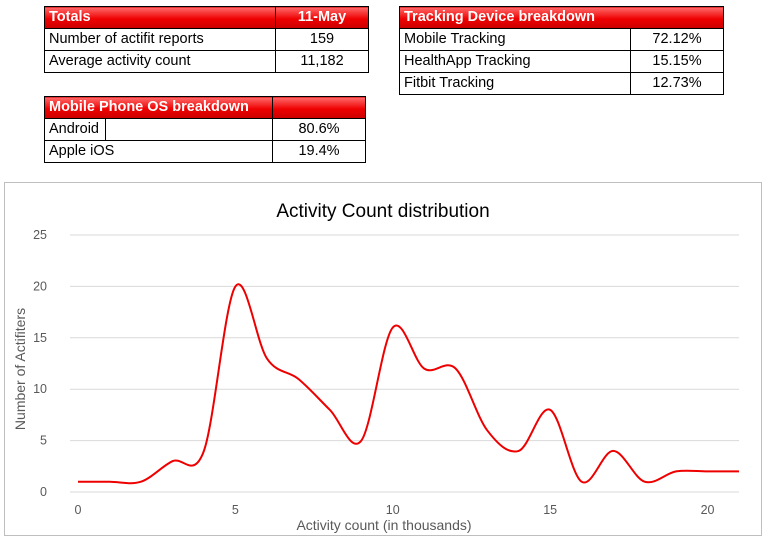  What do you see at coordinates (319, 107) in the screenshot?
I see `os-header-empty-cell` at bounding box center [319, 107].